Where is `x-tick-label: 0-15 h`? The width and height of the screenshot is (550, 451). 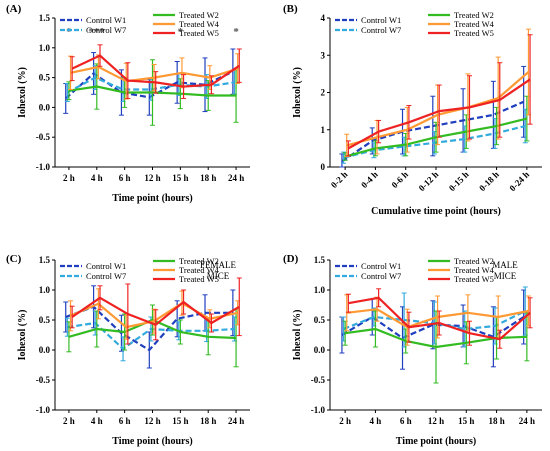 x-tick-label: 0-15 h is located at coordinates (459, 181).